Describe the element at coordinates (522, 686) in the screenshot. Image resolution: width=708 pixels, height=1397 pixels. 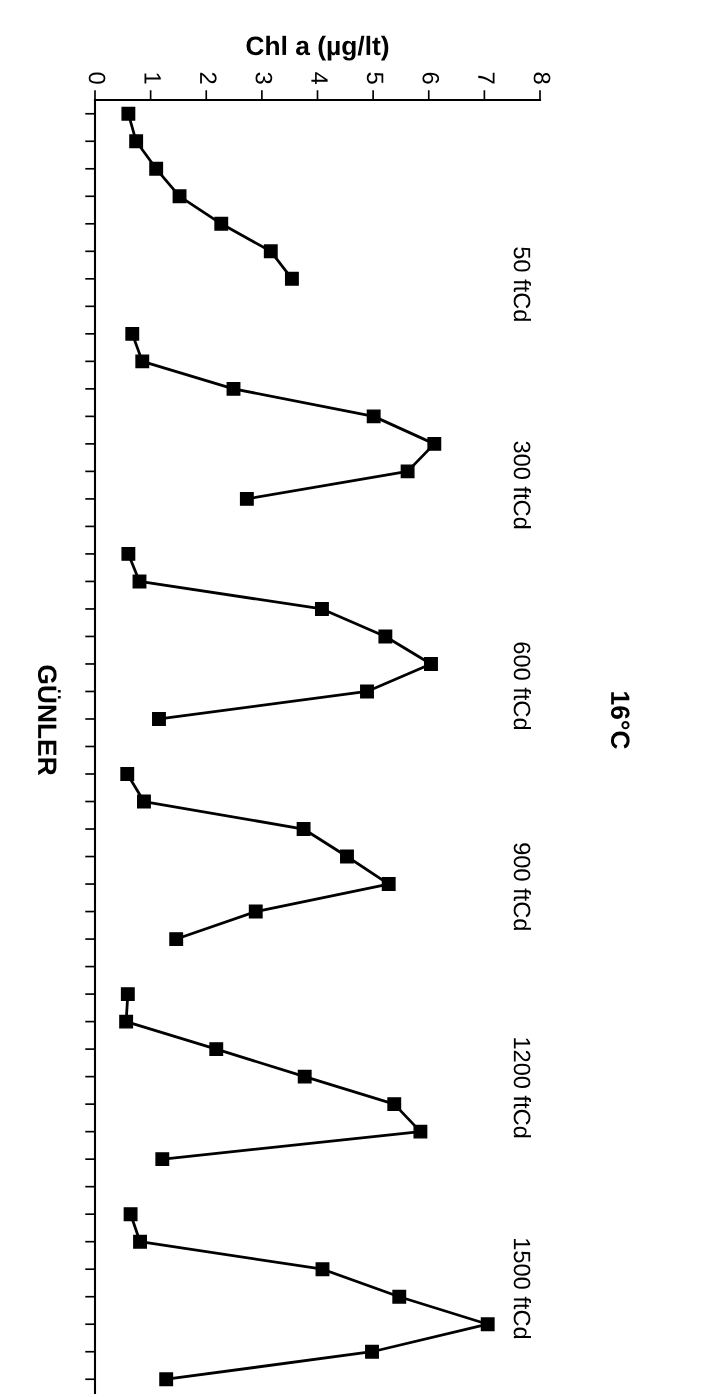
I see `annotation: 600 ftCd` at that location.